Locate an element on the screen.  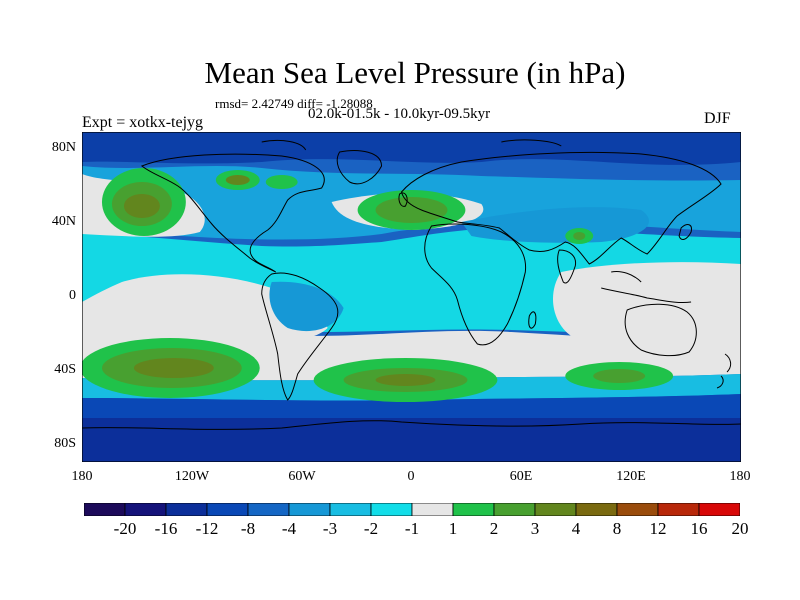
lat-label-80s: 80S is located at coordinates (65, 443).